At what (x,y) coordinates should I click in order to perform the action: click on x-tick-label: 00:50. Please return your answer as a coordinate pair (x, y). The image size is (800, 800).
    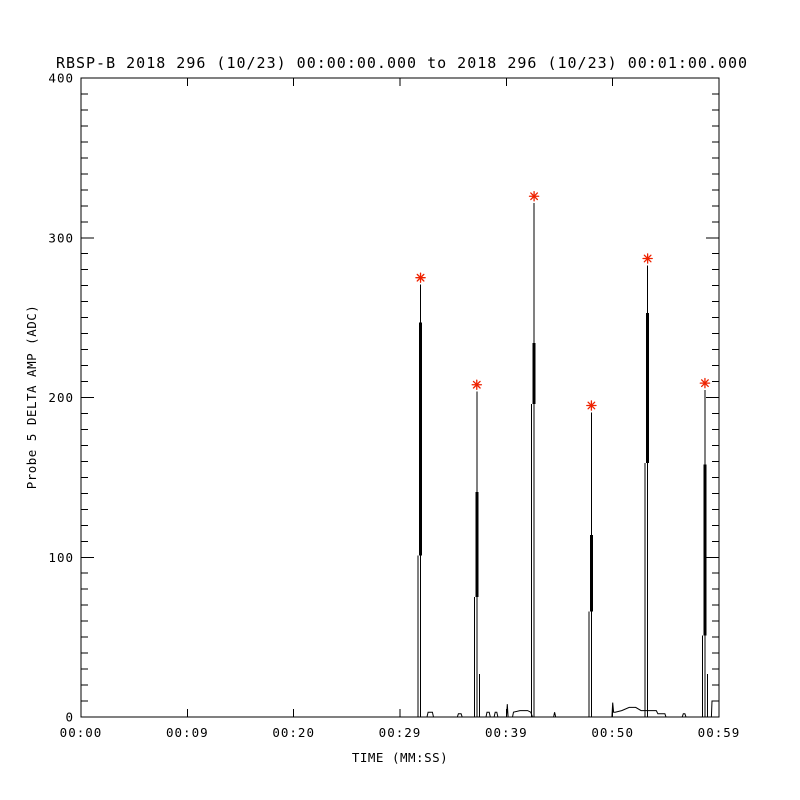
    Looking at the image, I should click on (612, 732).